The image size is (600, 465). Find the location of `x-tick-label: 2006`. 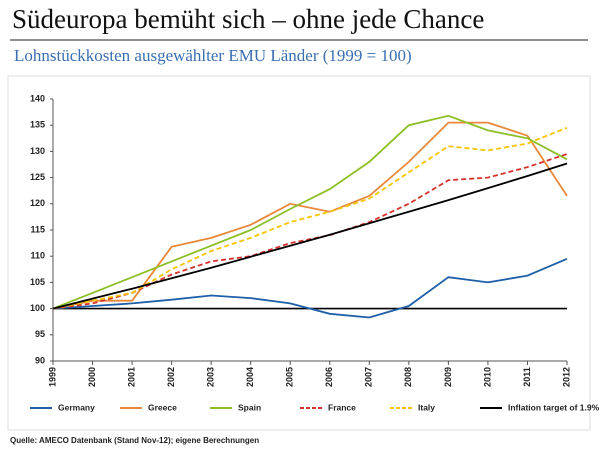

x-tick-label: 2006 is located at coordinates (329, 377).